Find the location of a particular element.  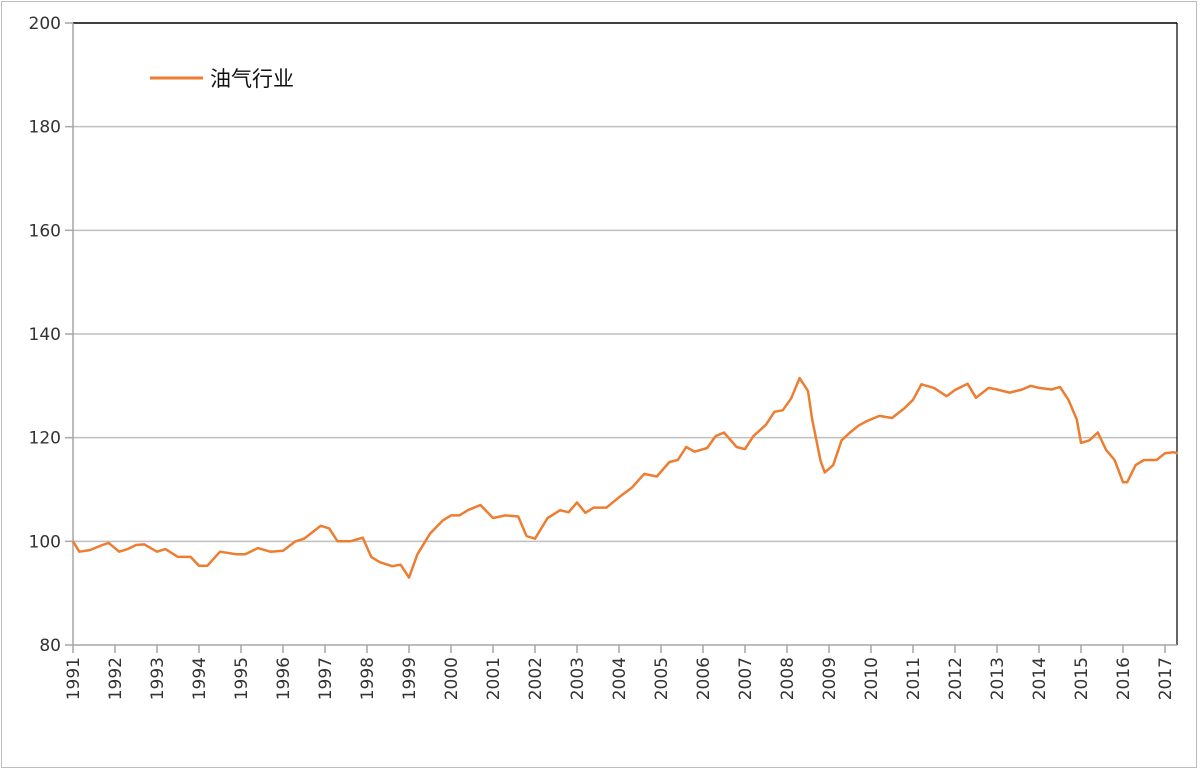

y-tick-label: 200 is located at coordinates (45, 24).